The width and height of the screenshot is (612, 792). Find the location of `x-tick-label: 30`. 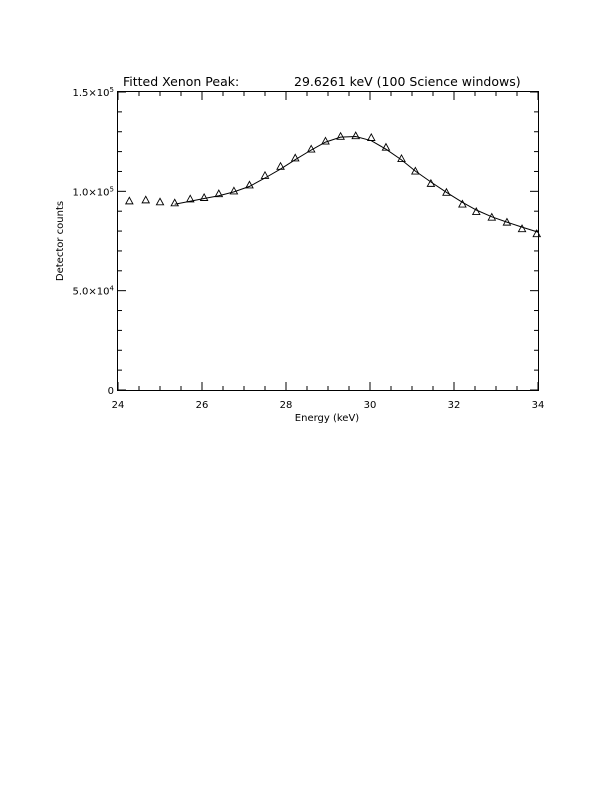

x-tick-label: 30 is located at coordinates (370, 405).